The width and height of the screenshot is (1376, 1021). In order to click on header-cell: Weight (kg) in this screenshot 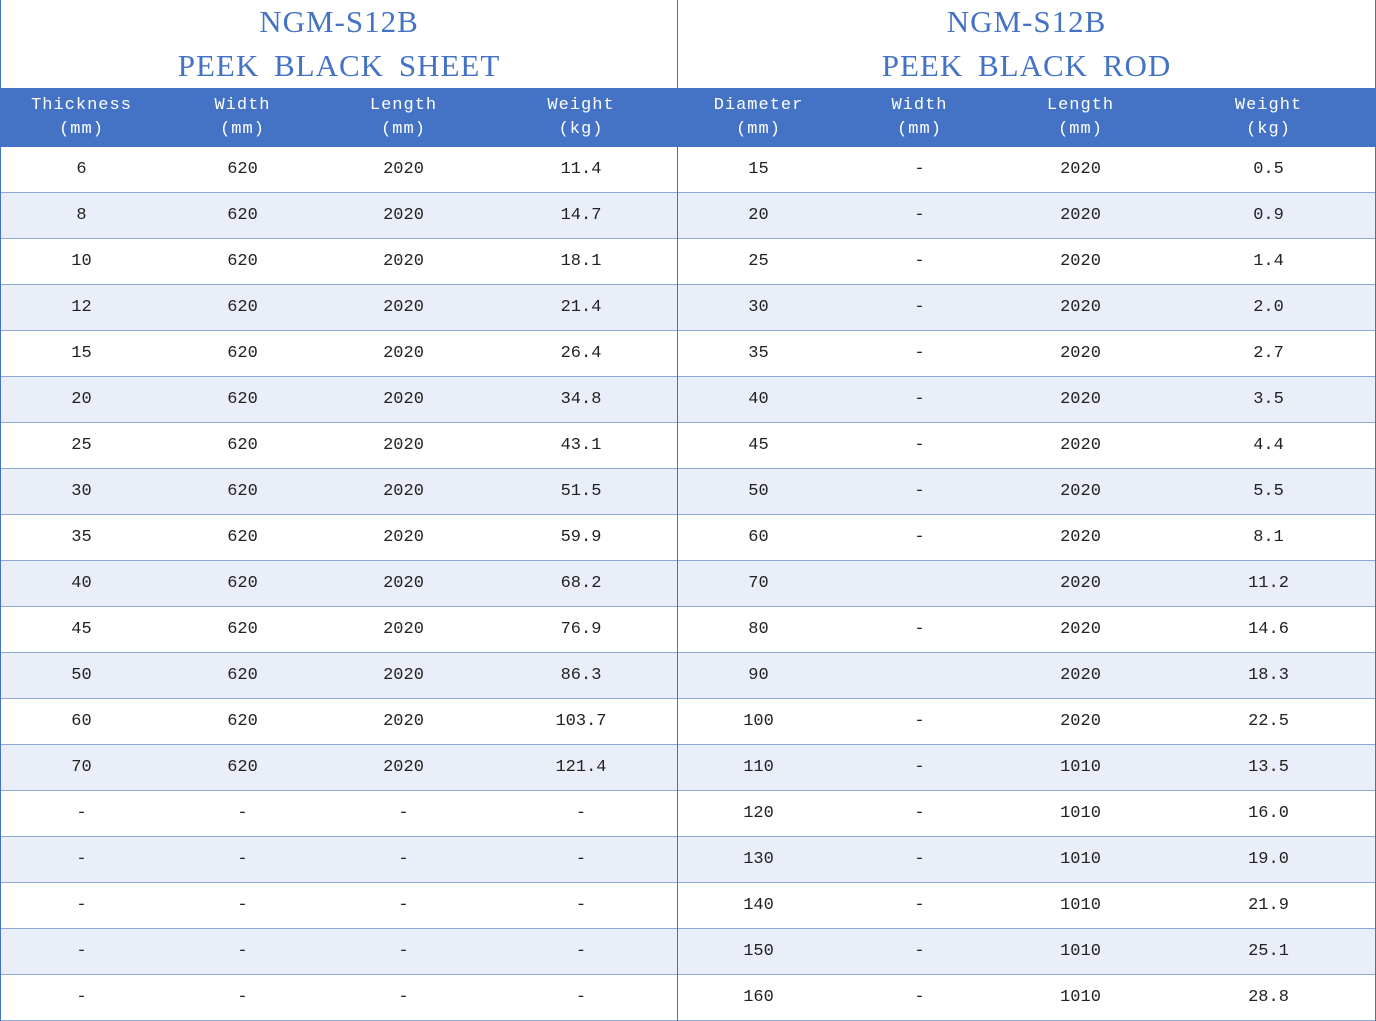, I will do `click(1268, 118)`.